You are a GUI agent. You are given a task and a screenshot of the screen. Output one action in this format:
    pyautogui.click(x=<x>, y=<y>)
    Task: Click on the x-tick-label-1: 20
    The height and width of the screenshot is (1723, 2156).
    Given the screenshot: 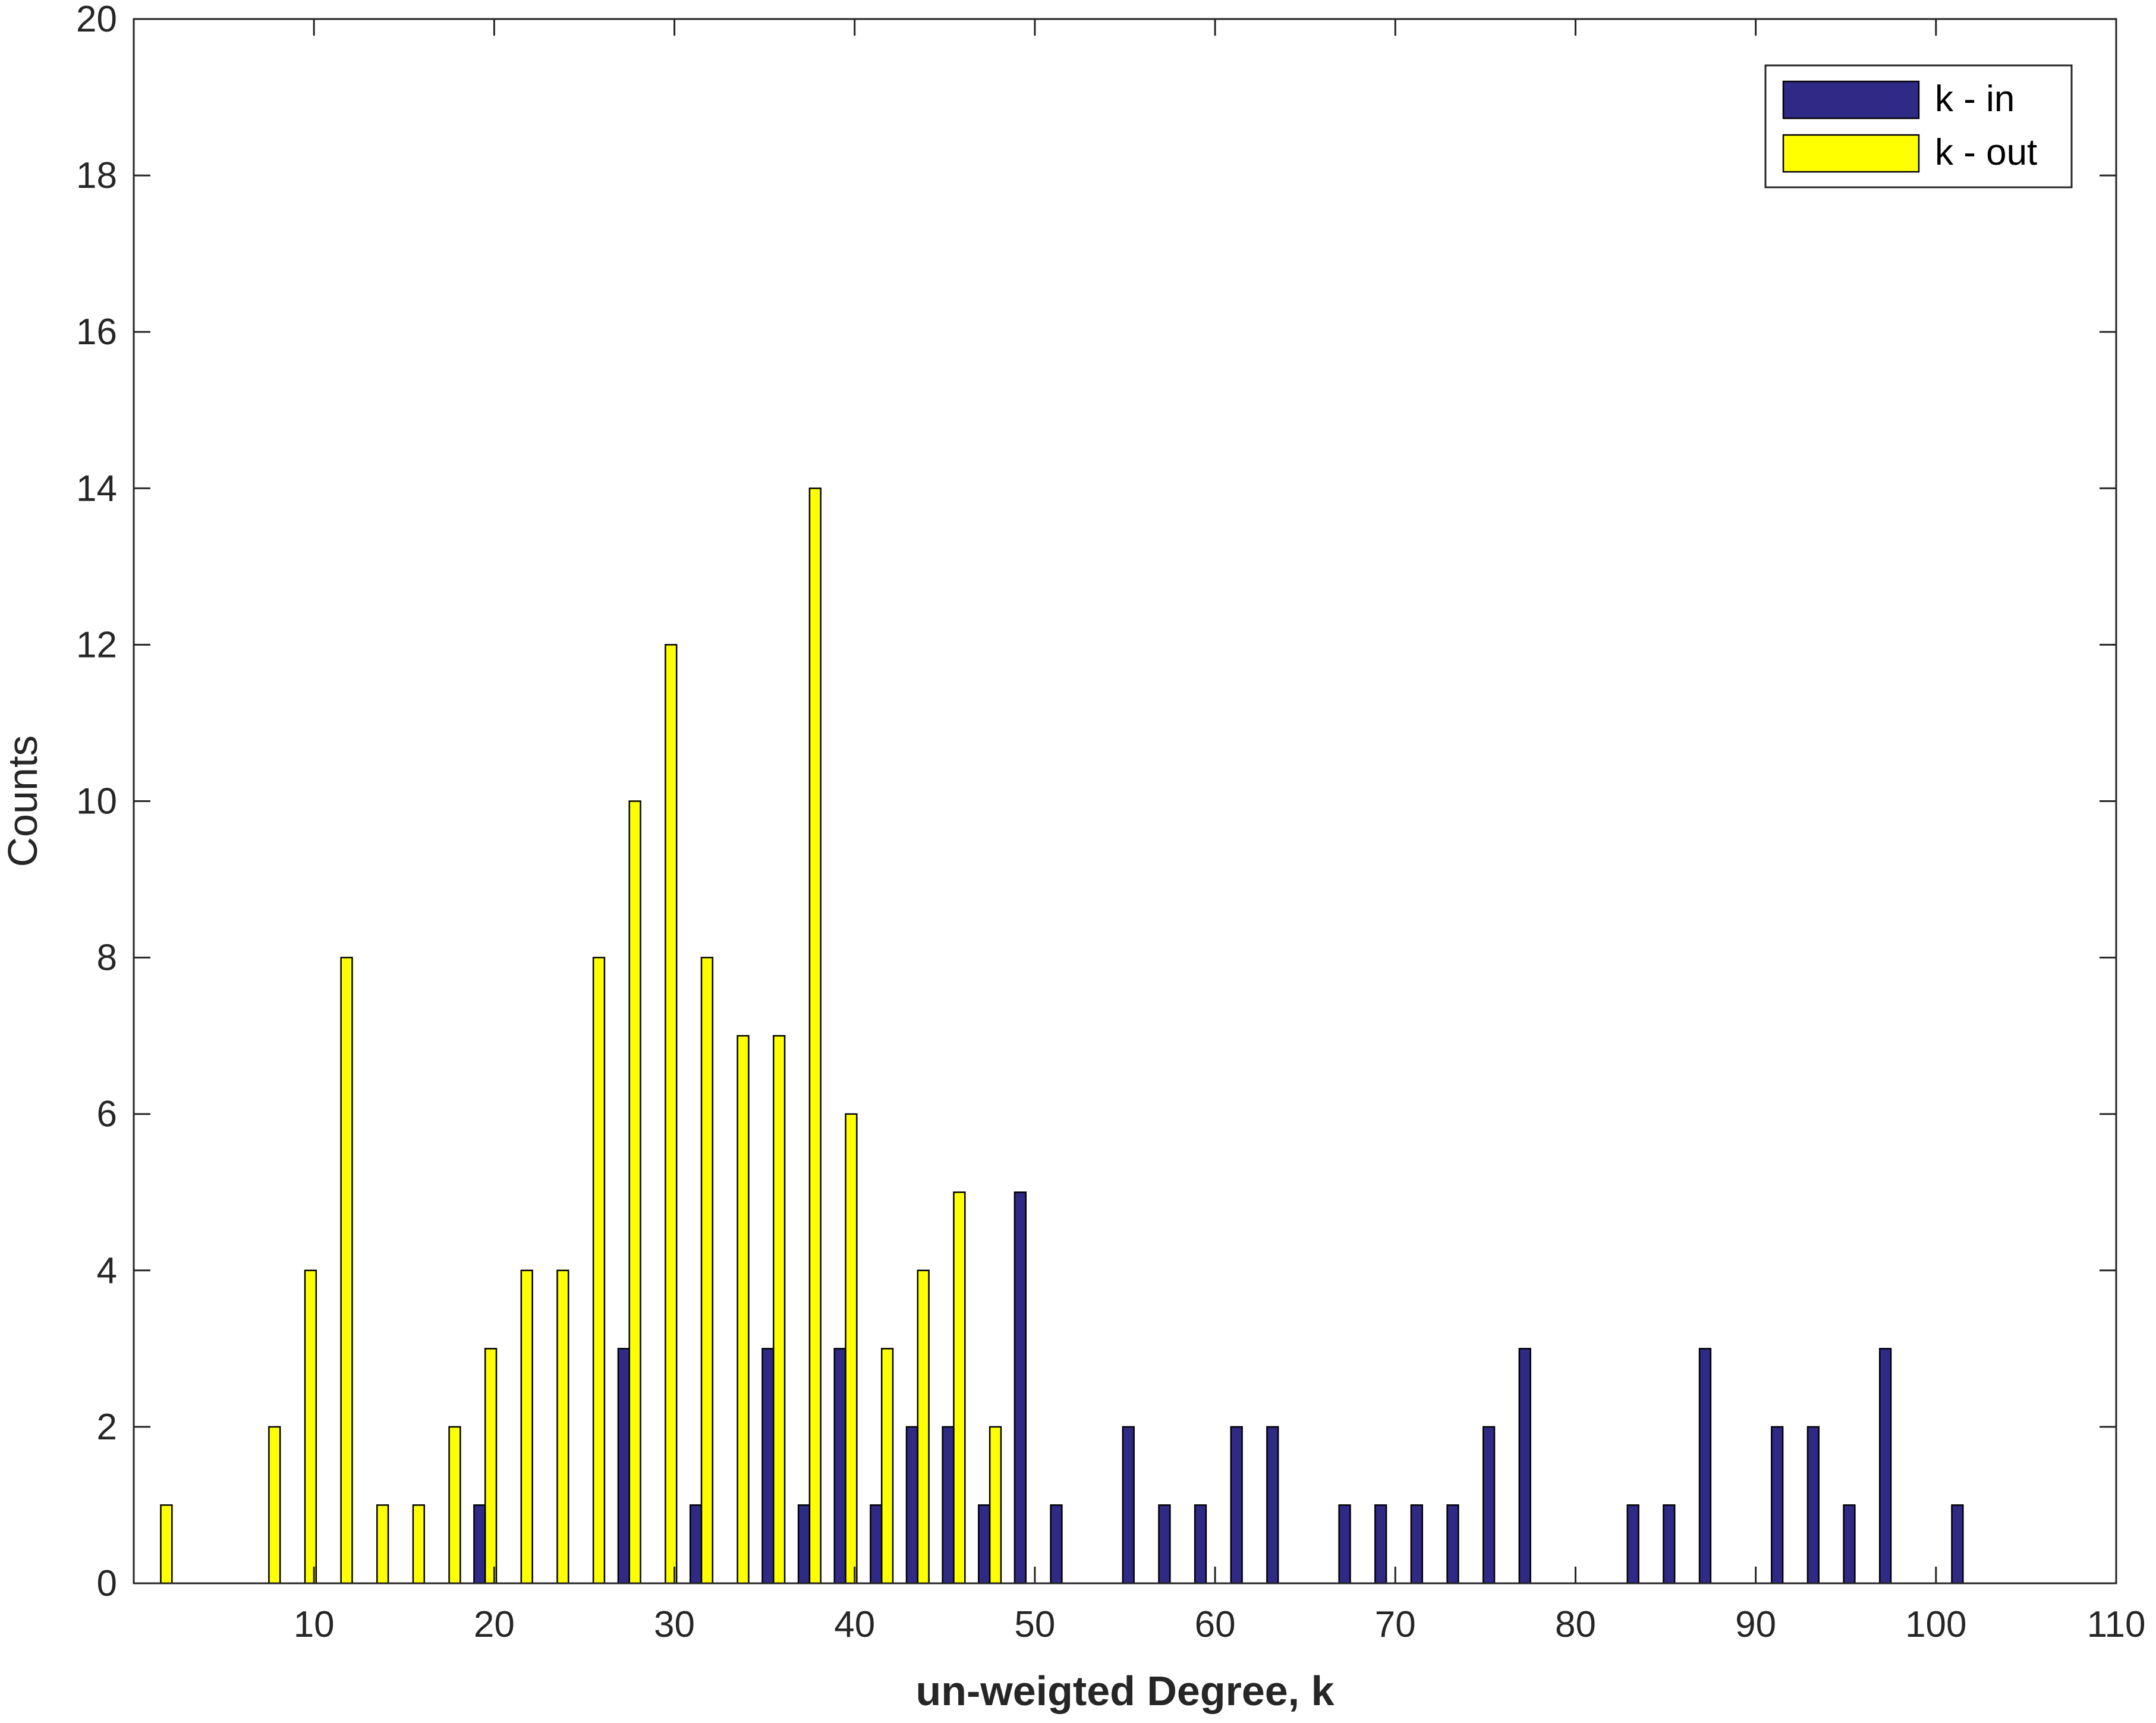 What is the action you would take?
    pyautogui.click(x=494, y=1625)
    